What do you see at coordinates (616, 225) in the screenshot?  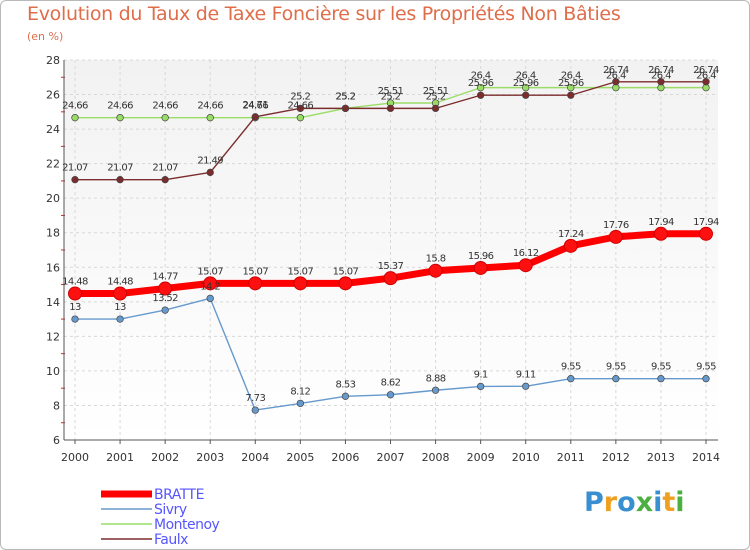 I see `data-label-bratte: 17.76` at bounding box center [616, 225].